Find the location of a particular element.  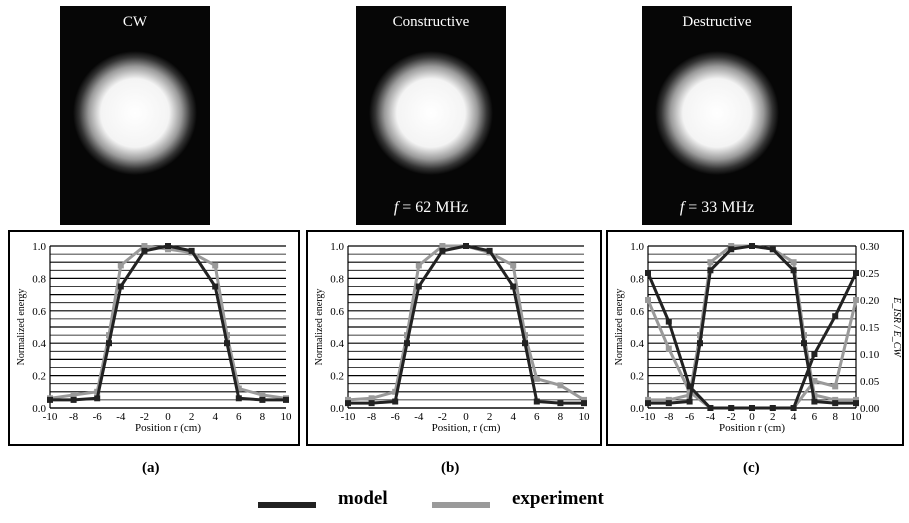

beam-frequency-destructive: f = 33 MHz is located at coordinates (717, 208).